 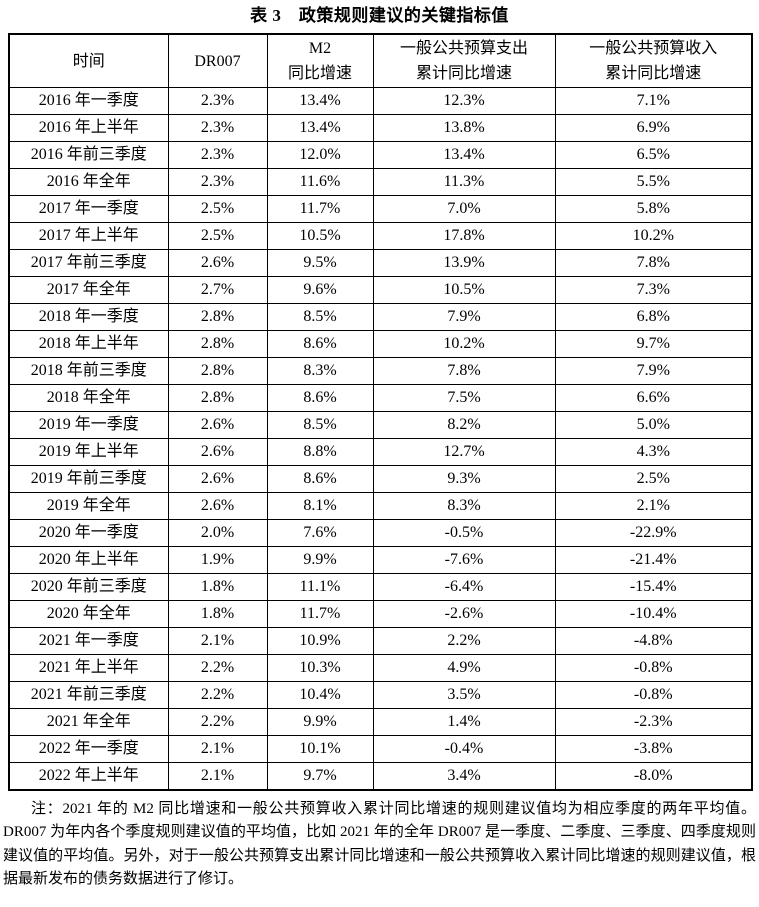 What do you see at coordinates (653, 182) in the screenshot?
I see `value-cell: 5.5%` at bounding box center [653, 182].